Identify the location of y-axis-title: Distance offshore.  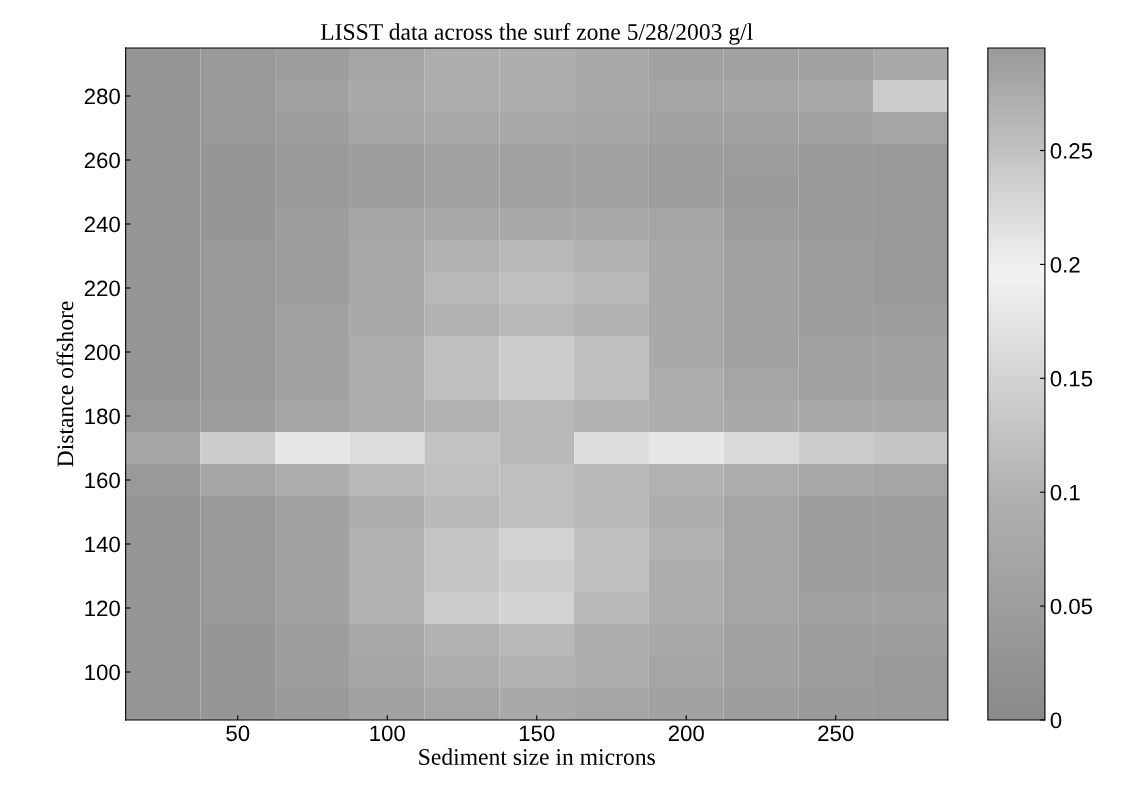
(65, 384).